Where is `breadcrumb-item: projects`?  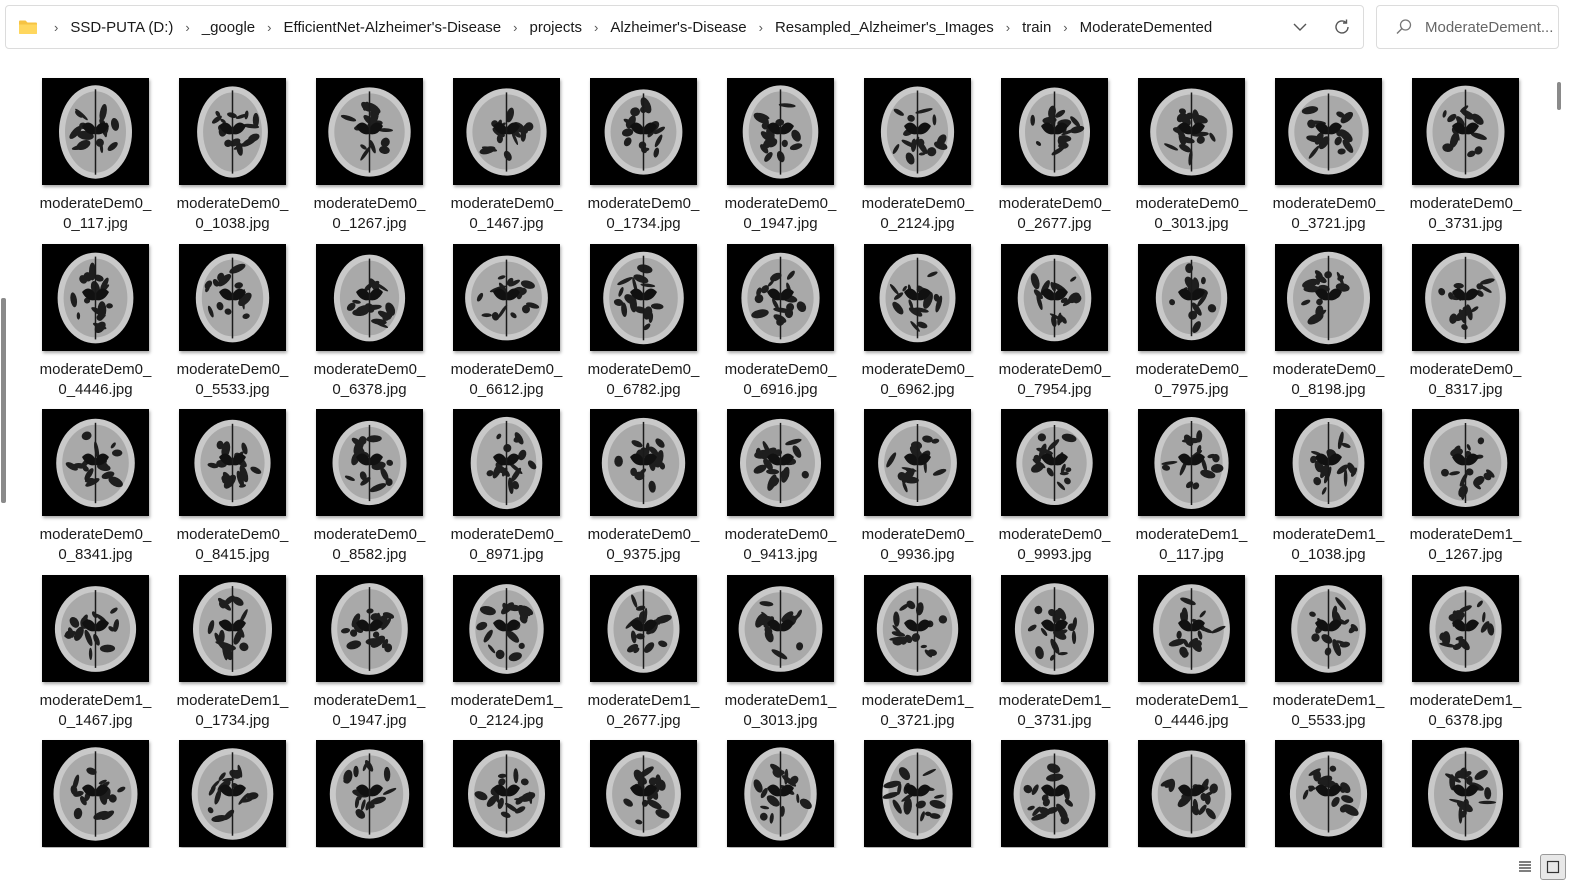
breadcrumb-item: projects is located at coordinates (556, 27).